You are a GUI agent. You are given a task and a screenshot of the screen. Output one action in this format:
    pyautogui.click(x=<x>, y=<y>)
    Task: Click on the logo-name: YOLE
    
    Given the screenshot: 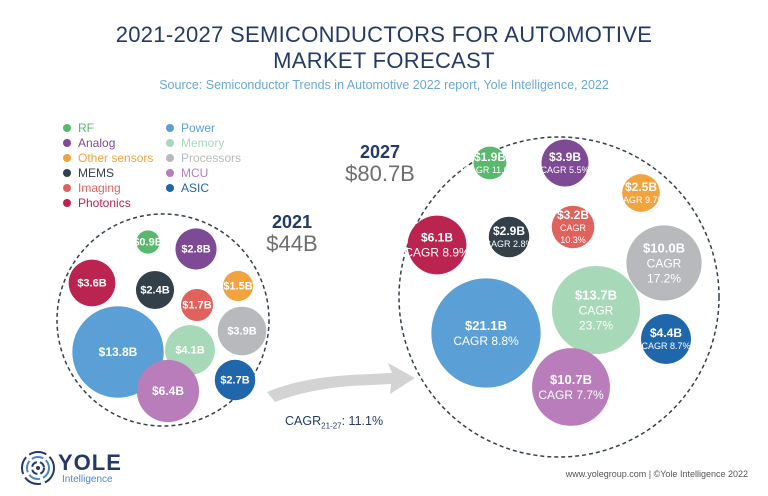 What is the action you would take?
    pyautogui.click(x=90, y=462)
    